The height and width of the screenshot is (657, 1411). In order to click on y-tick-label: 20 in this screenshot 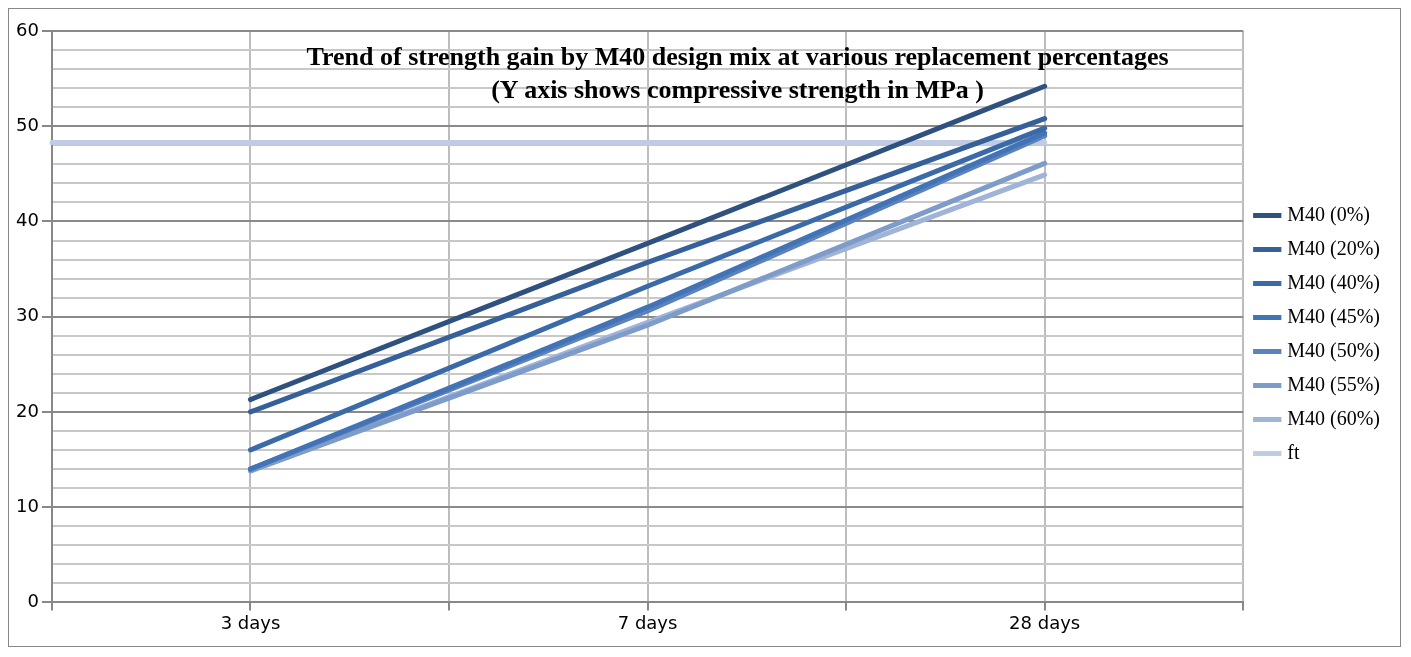, I will do `click(27, 410)`.